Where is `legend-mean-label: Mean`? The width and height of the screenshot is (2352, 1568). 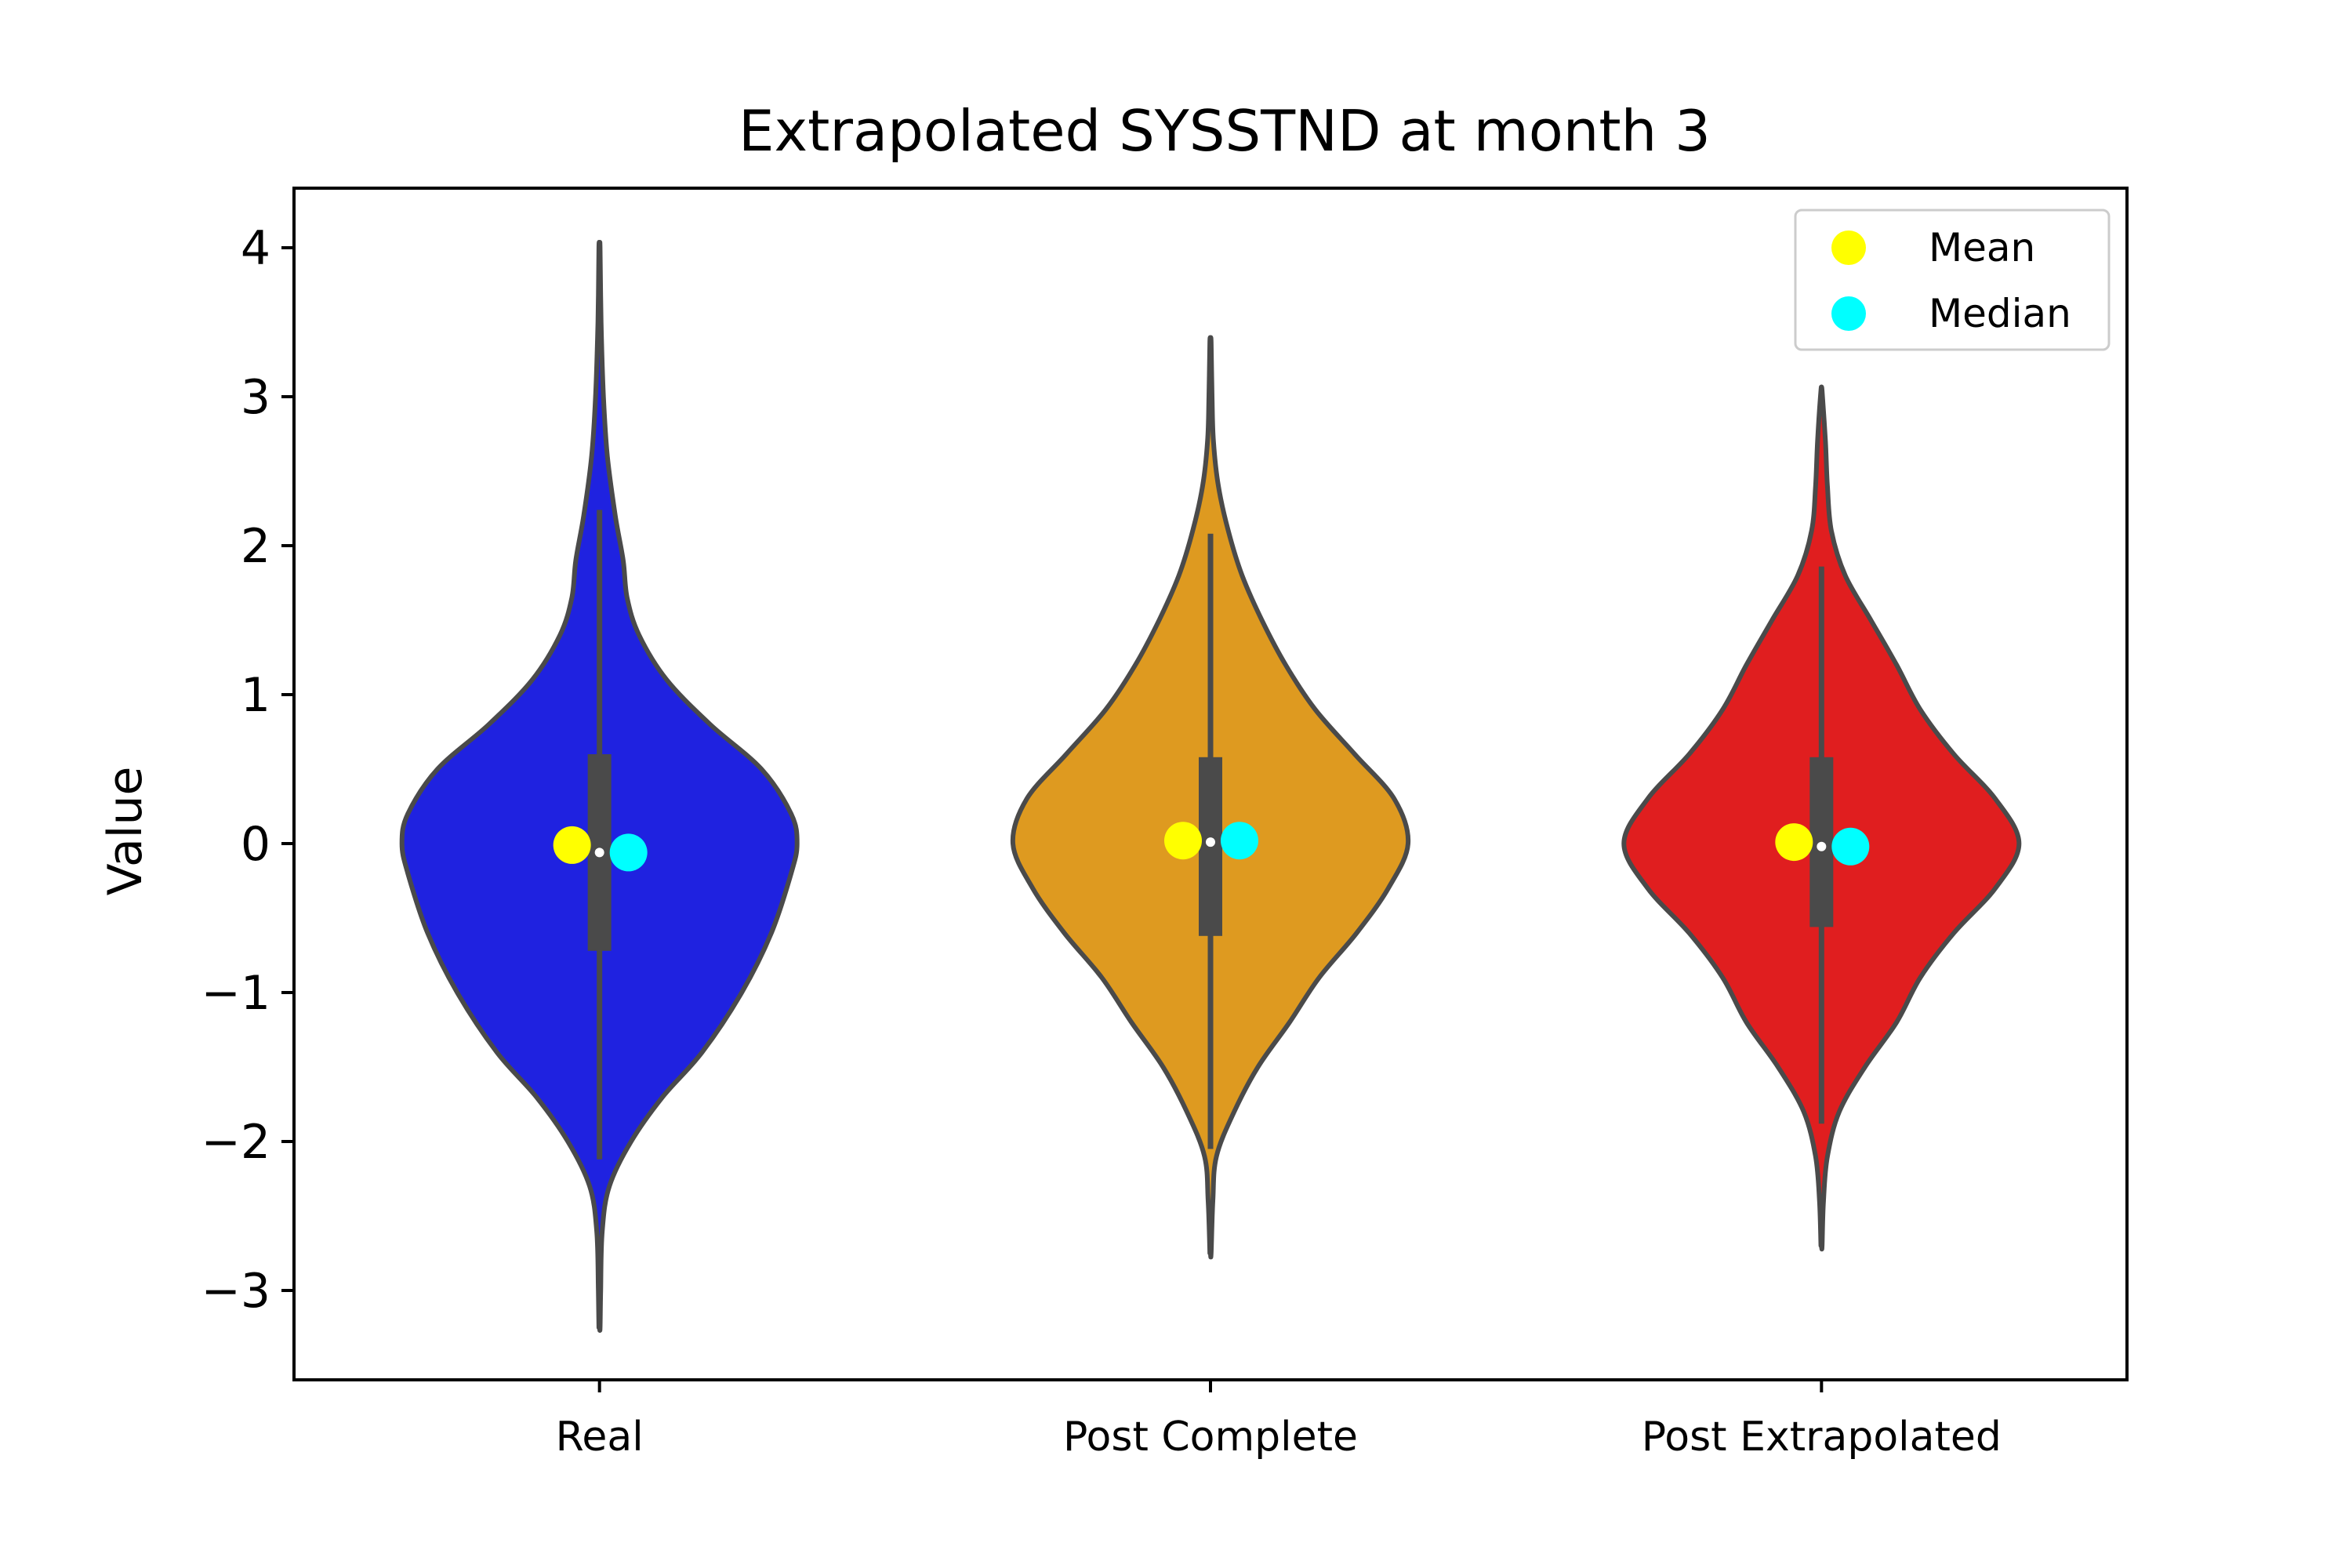 legend-mean-label: Mean is located at coordinates (1982, 248).